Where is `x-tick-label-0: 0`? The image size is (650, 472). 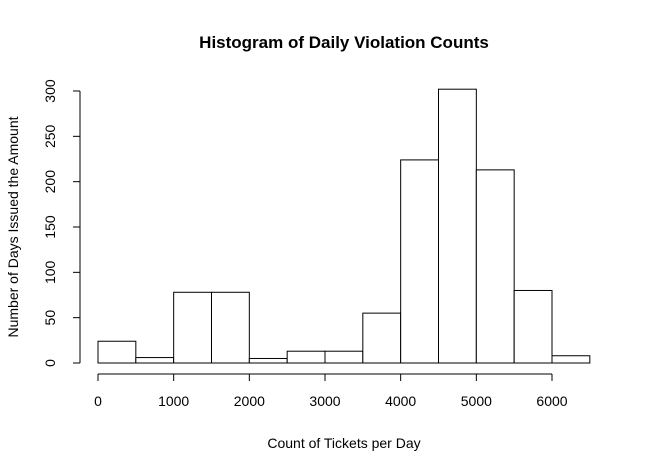 x-tick-label-0: 0 is located at coordinates (98, 401).